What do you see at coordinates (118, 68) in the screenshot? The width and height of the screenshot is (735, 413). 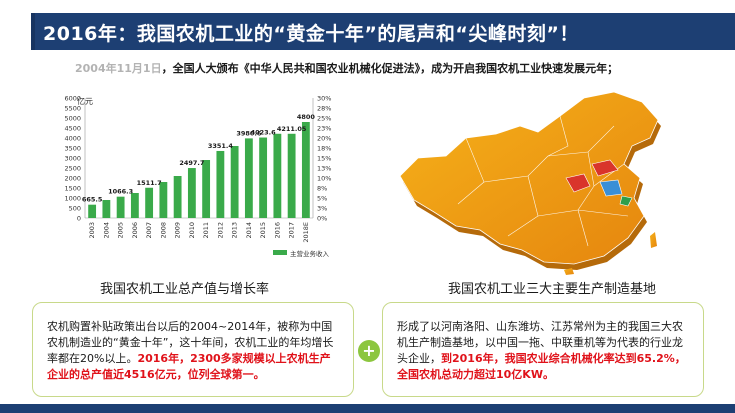 I see `intro-date: 2004年11月1日` at bounding box center [118, 68].